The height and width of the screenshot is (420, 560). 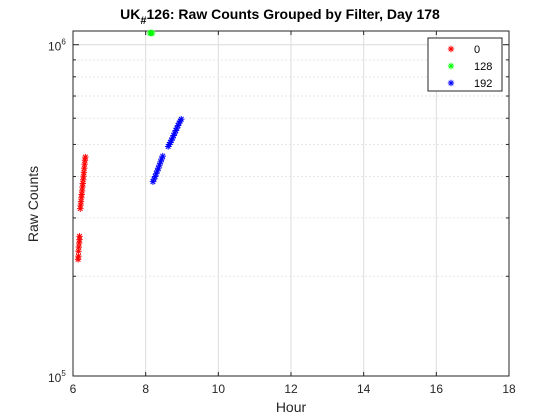 I want to click on x-tick-label: 10, so click(x=219, y=389).